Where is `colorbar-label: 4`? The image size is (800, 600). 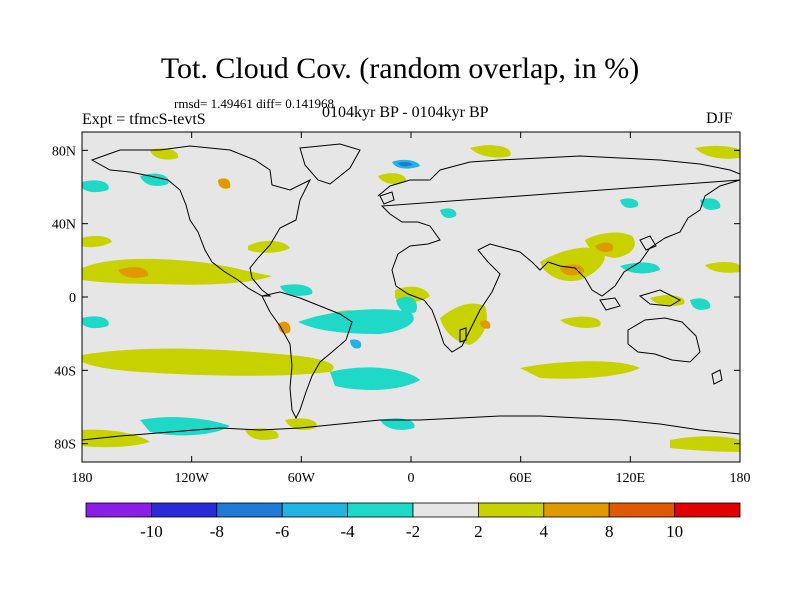 colorbar-label: 4 is located at coordinates (544, 531).